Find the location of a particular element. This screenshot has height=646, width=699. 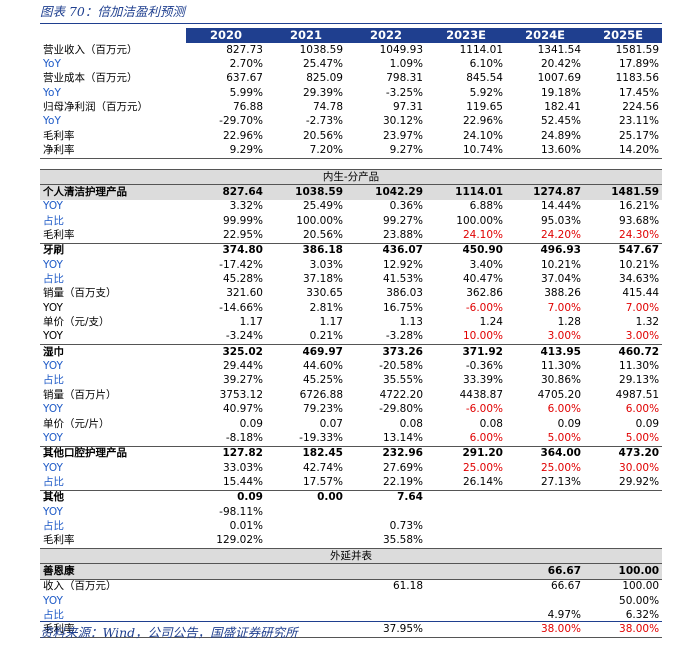

value-cell: 40.97% is located at coordinates (242, 409).